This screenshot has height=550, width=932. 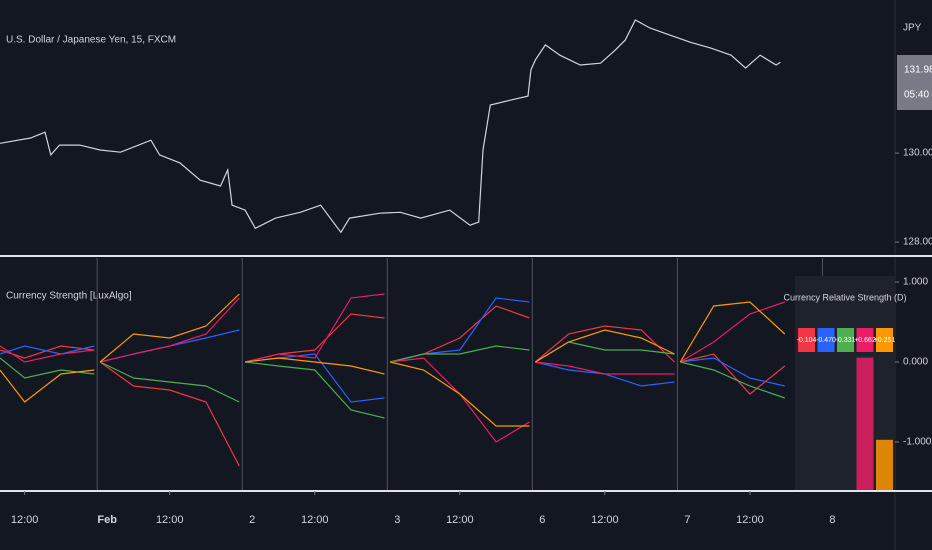 I want to click on last-price: 131.982, so click(x=918, y=70).